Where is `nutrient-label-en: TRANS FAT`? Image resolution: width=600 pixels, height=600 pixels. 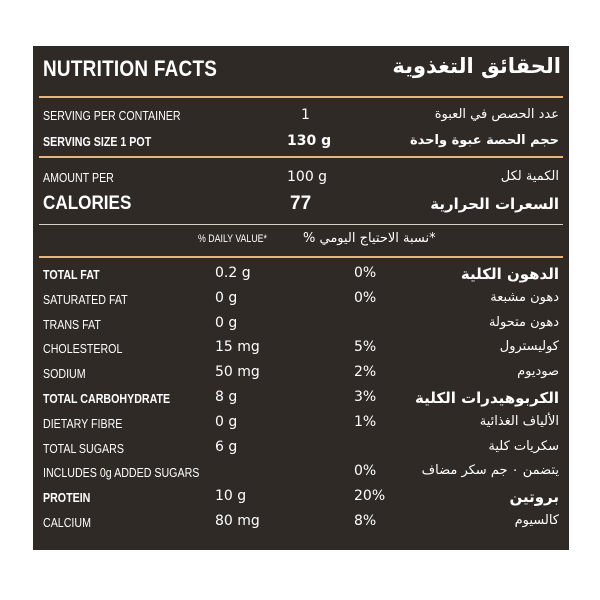
nutrient-label-en: TRANS FAT is located at coordinates (72, 324).